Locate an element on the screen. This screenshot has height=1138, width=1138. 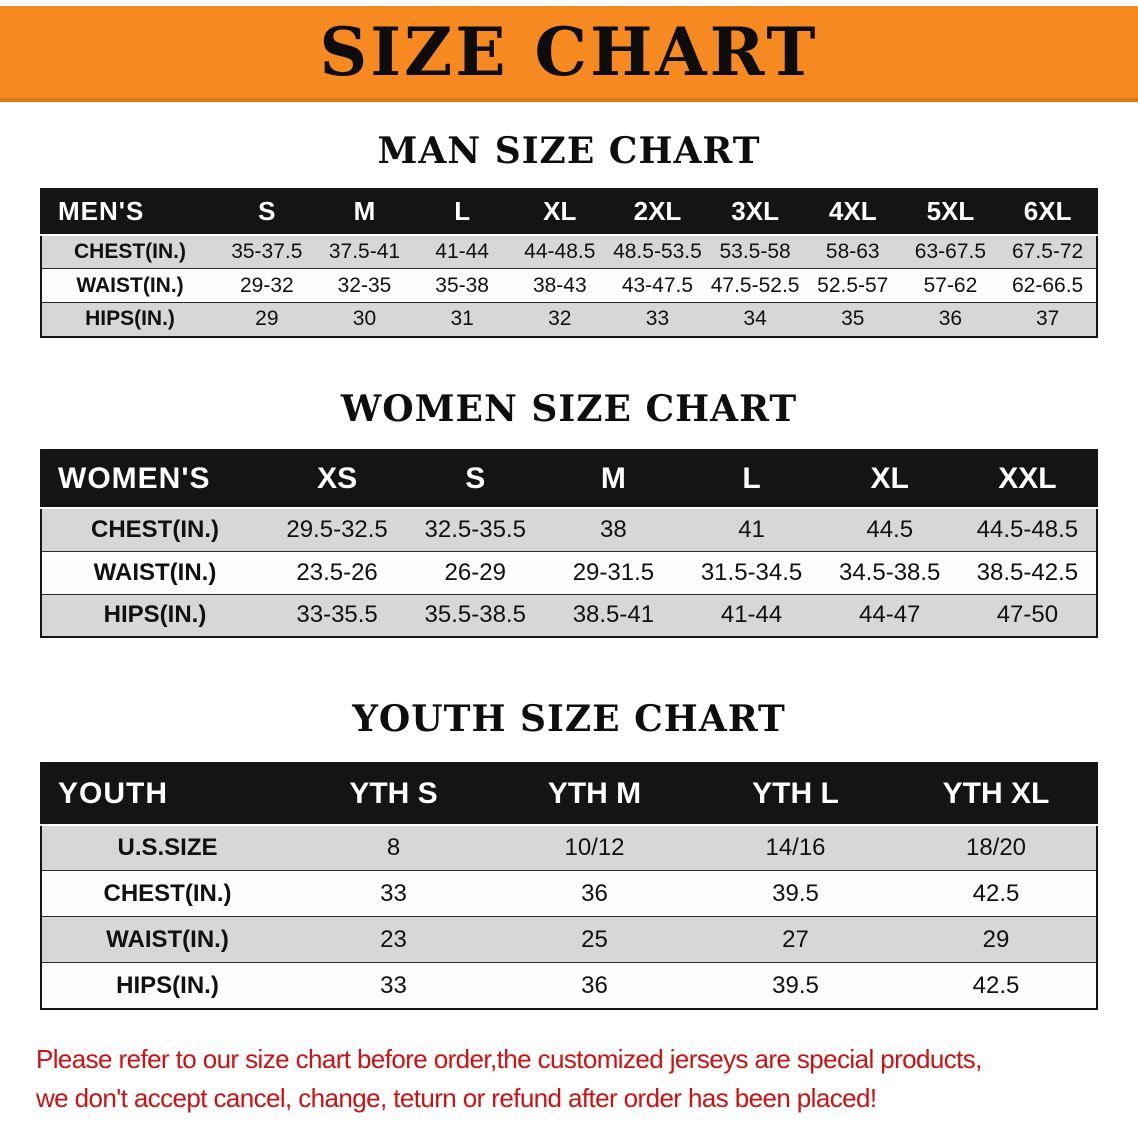
value-cell: 44-47 is located at coordinates (890, 615).